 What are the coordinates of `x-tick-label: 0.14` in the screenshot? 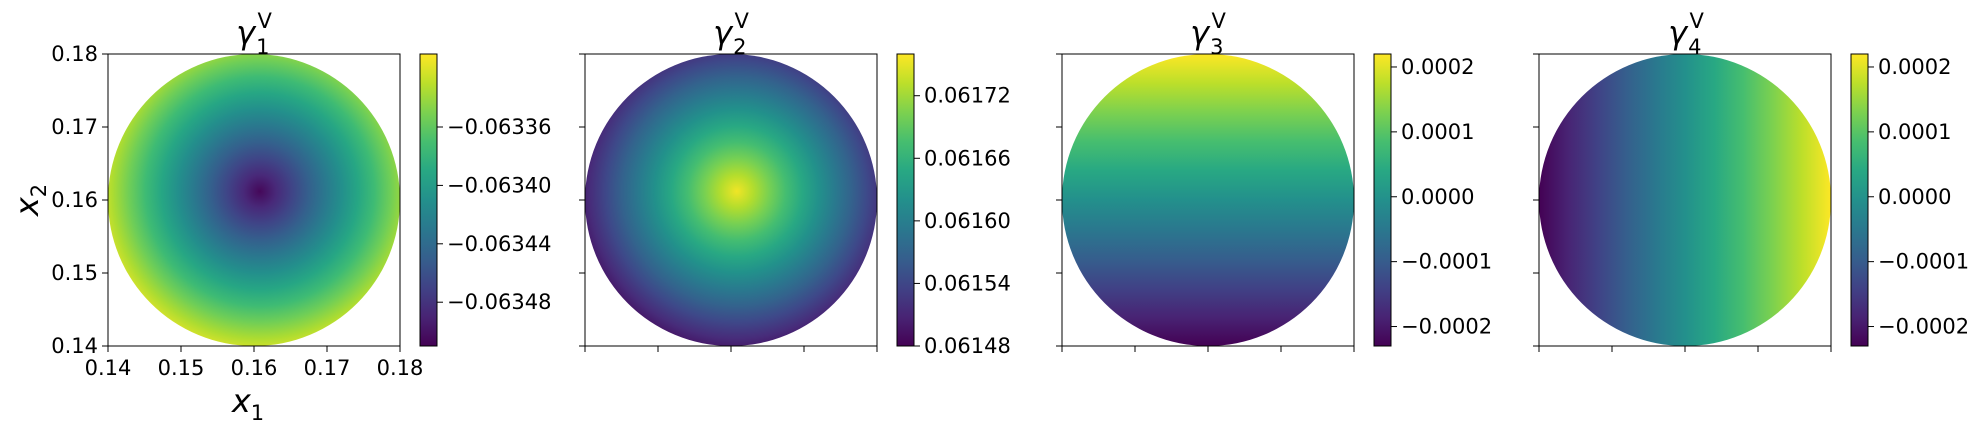 It's located at (108, 368).